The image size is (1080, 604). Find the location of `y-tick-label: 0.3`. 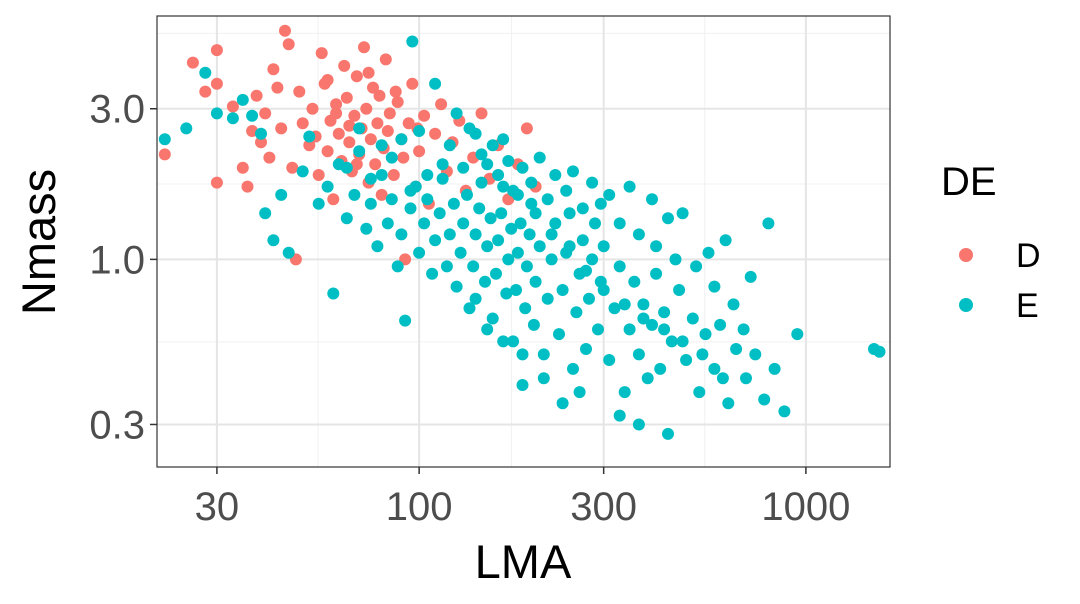

y-tick-label: 0.3 is located at coordinates (117, 425).